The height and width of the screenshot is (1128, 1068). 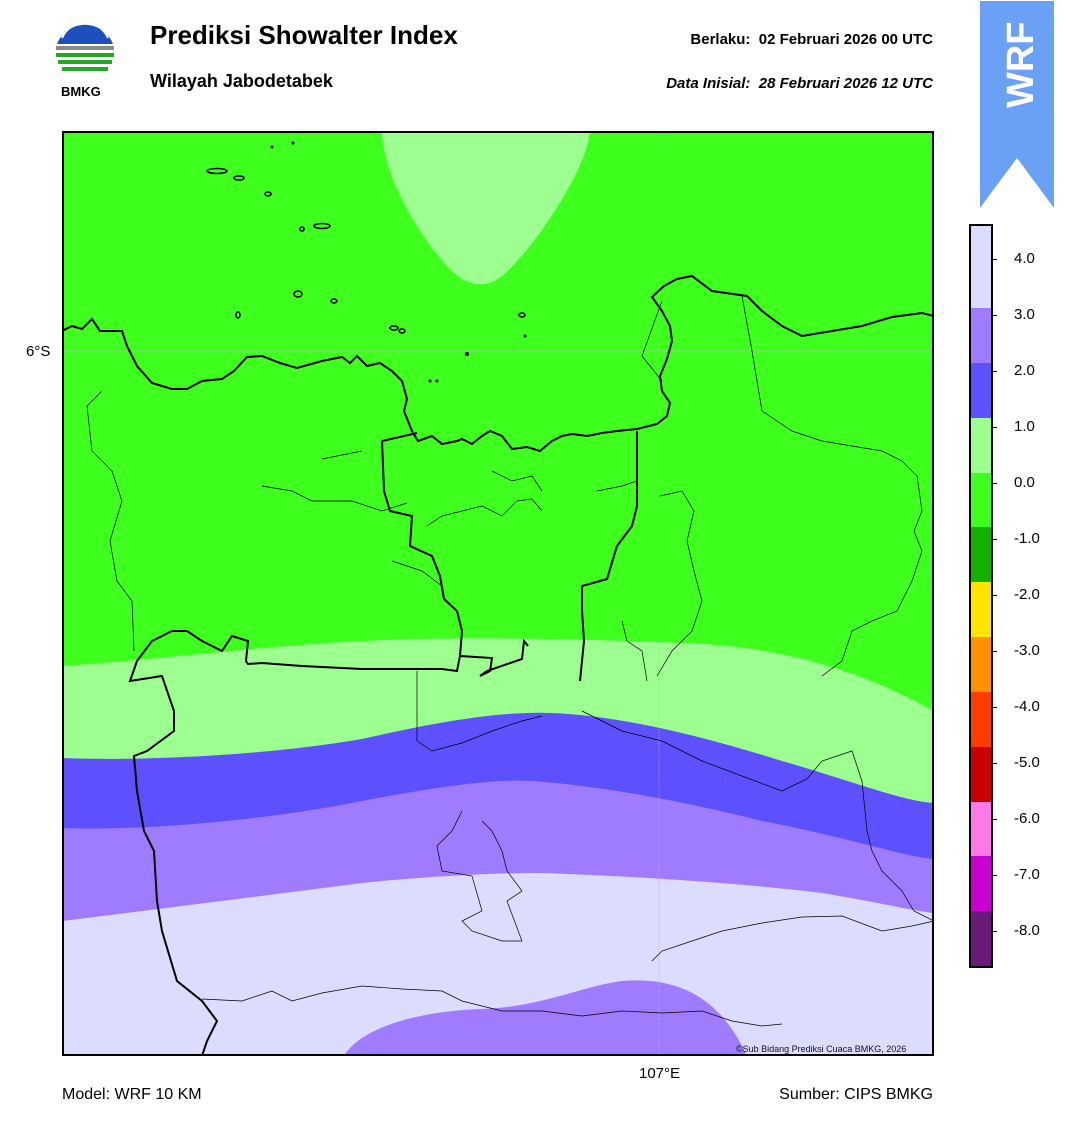 What do you see at coordinates (1021, 65) in the screenshot?
I see `wrf-badge-label: WRF` at bounding box center [1021, 65].